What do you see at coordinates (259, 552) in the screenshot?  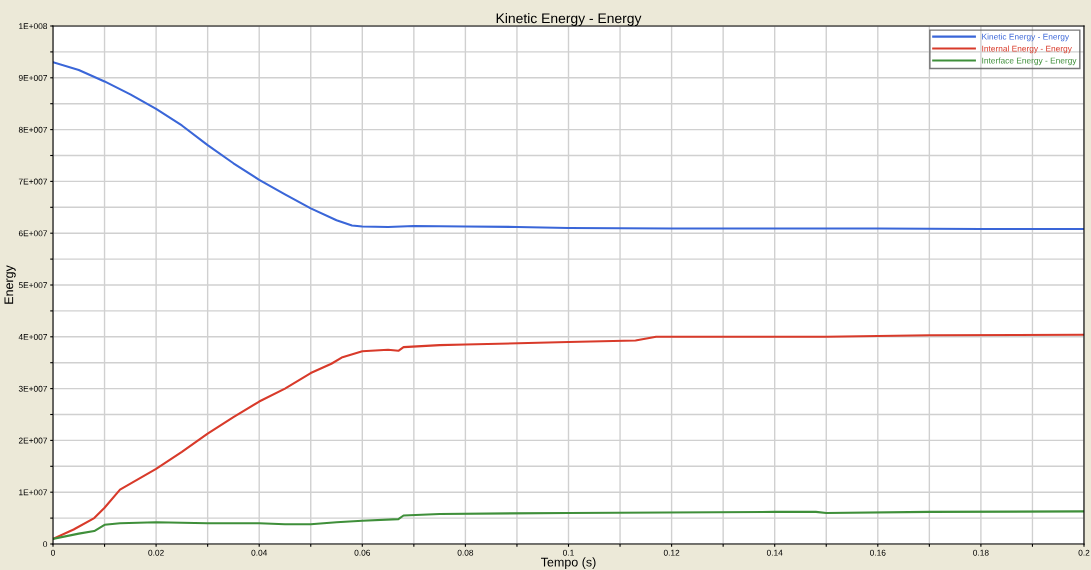 I see `x-tick-label: 0.04` at bounding box center [259, 552].